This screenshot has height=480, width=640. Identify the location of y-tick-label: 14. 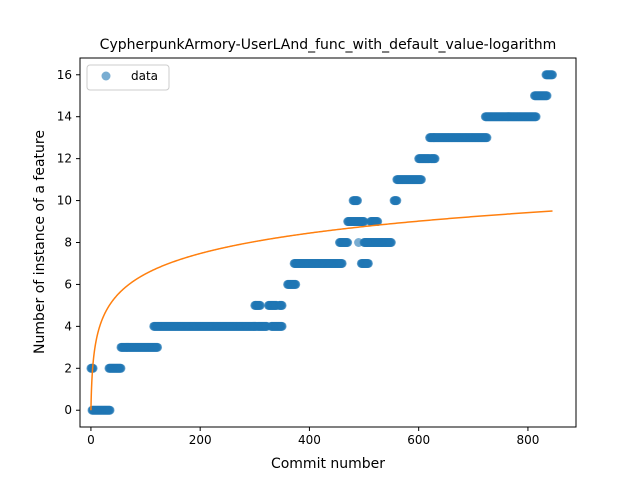
(64, 117).